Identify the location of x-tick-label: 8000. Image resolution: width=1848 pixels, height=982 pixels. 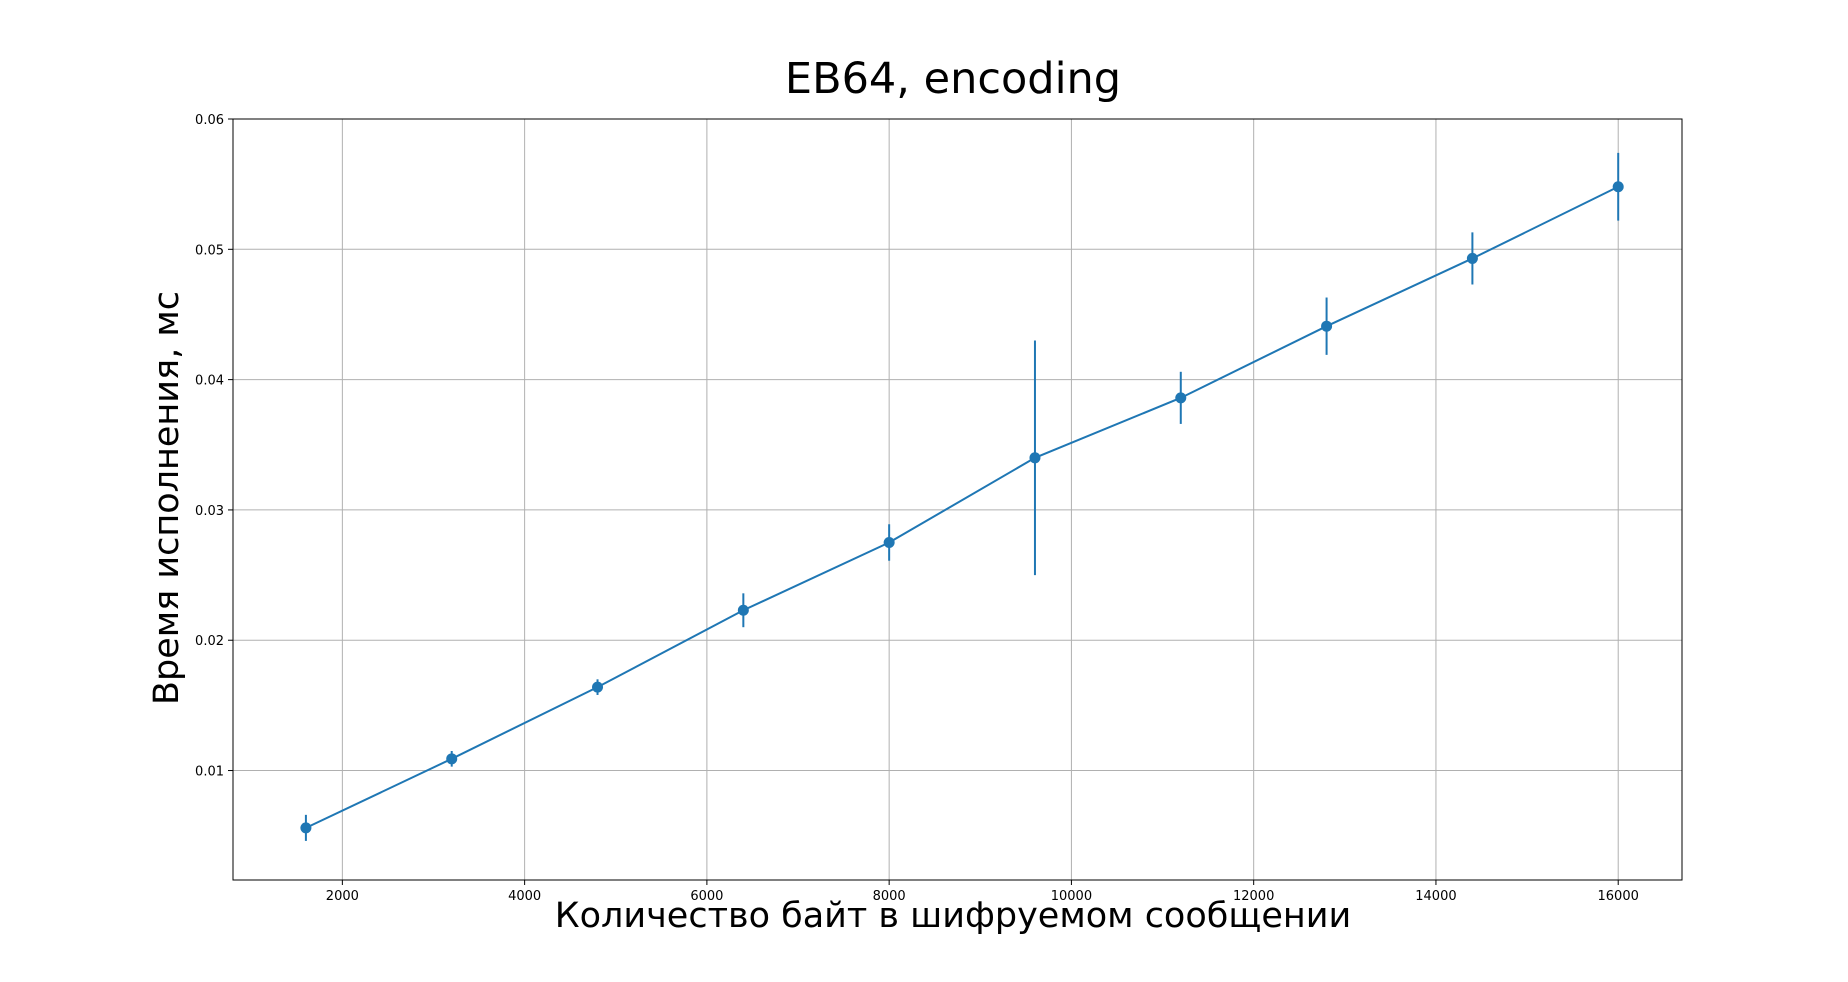
(889, 896).